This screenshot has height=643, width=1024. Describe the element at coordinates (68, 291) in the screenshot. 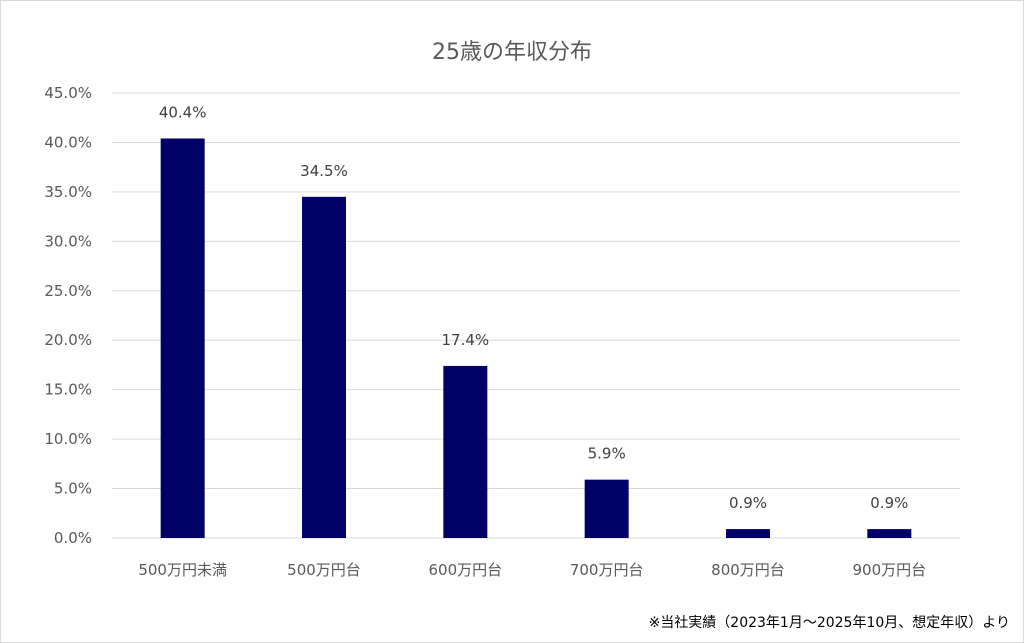

I see `y-tick-label: 25.0%` at that location.